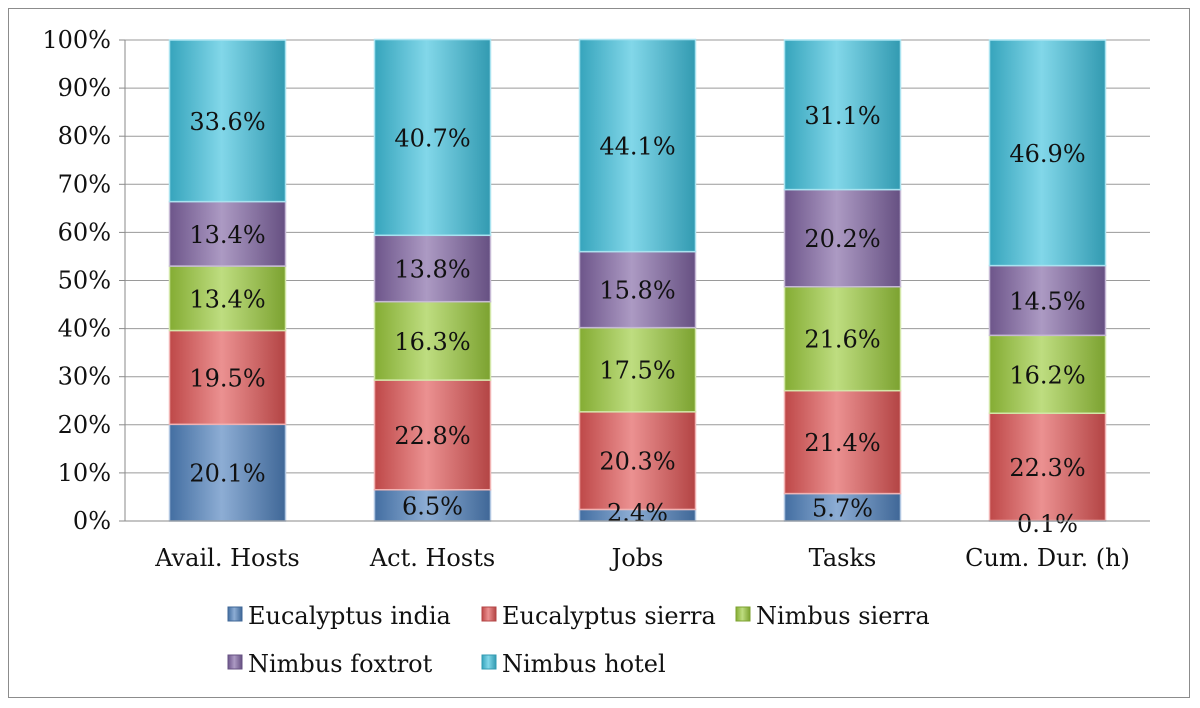 This screenshot has width=1200, height=708. I want to click on data-label: 22.3%, so click(1047, 468).